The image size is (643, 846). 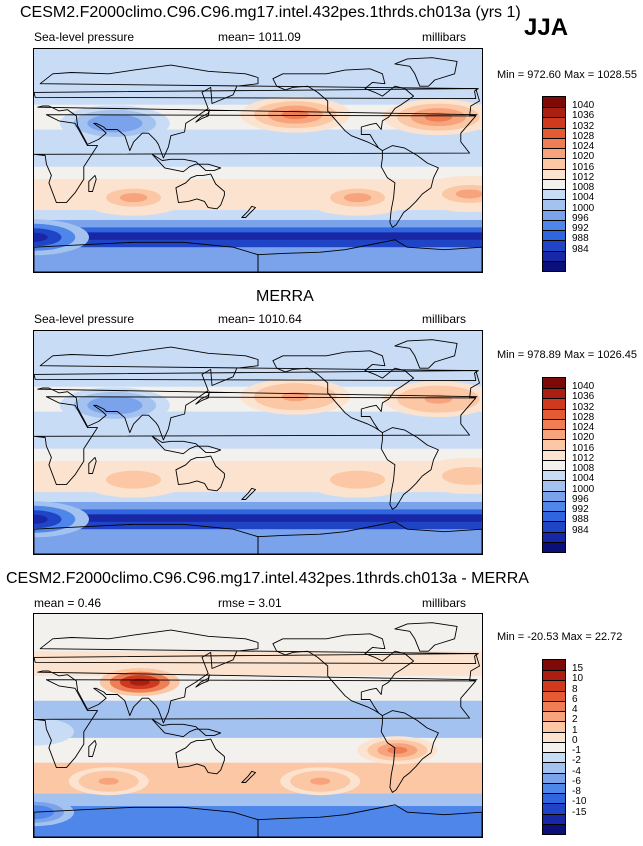 I want to click on colorbar-tick-label: 1016, so click(x=583, y=167).